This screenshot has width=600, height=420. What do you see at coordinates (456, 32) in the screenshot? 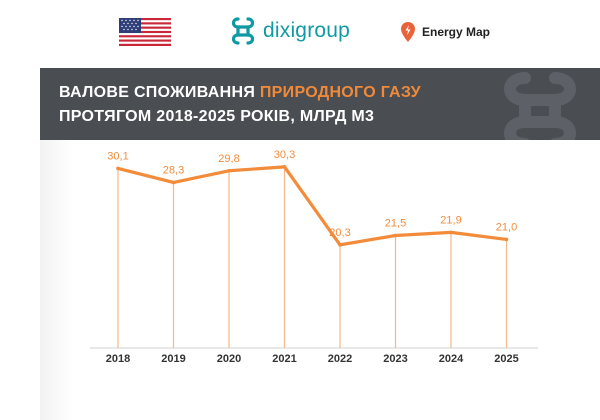
I see `energy-map-label: Energy Map` at bounding box center [456, 32].